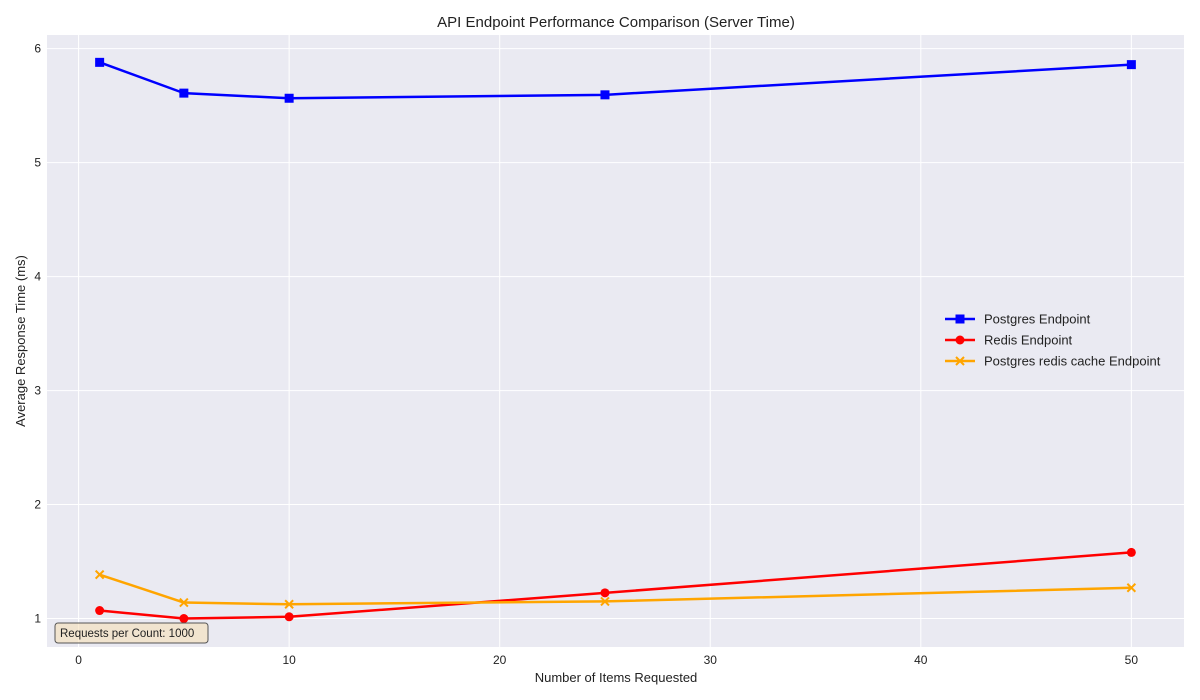 Image resolution: width=1200 pixels, height=700 pixels. What do you see at coordinates (616, 677) in the screenshot?
I see `x-axis-label: Number of Items Requested` at bounding box center [616, 677].